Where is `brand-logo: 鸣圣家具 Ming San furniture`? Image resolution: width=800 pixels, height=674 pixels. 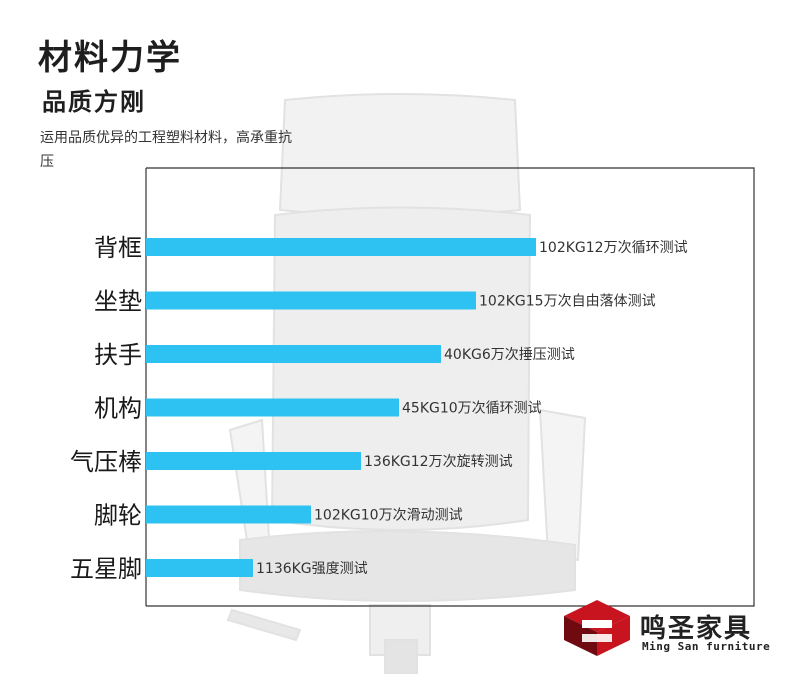 brand-logo: 鸣圣家具 Ming San furniture is located at coordinates (677, 628).